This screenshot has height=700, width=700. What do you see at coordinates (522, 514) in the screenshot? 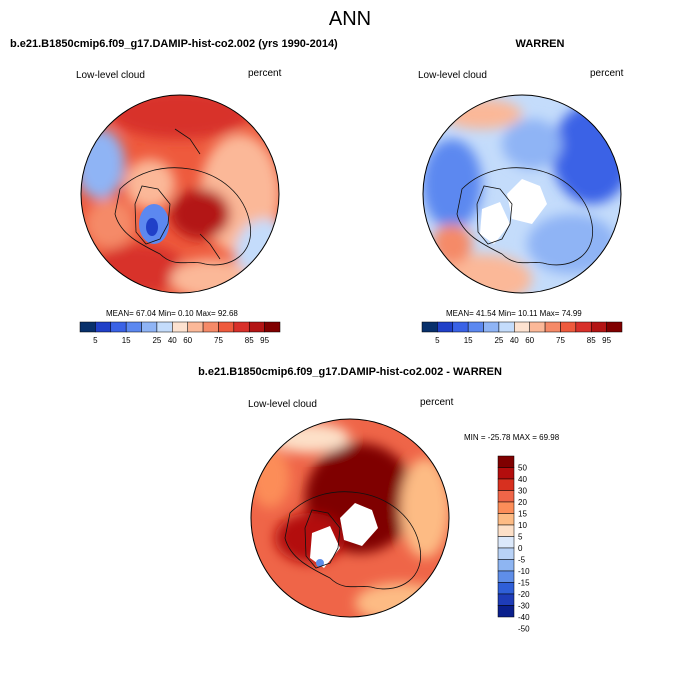
I see `colorbar-diff-tick-label: 15` at bounding box center [522, 514].